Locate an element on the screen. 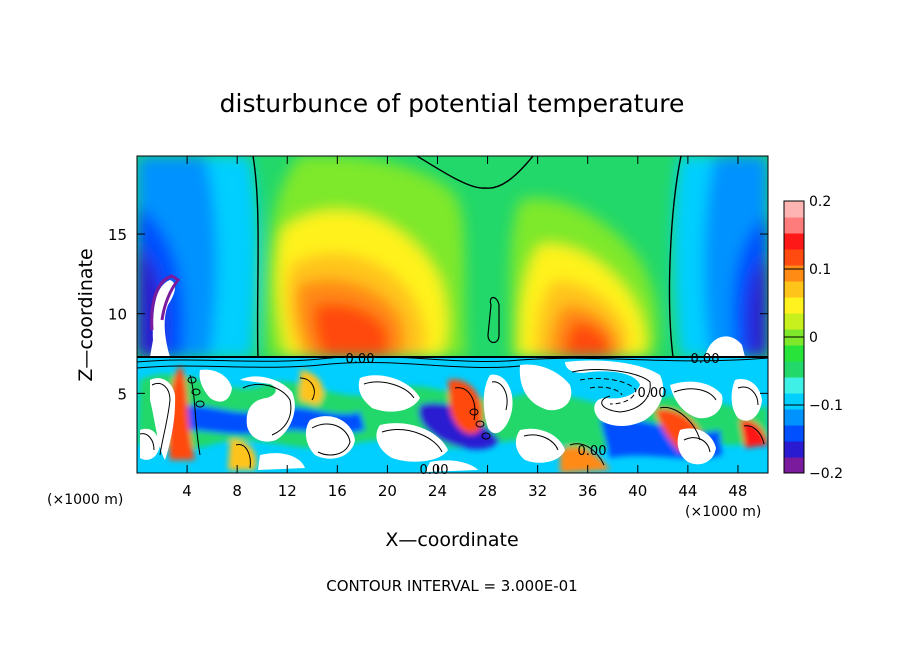 This screenshot has width=904, height=654. x-tick-label: 20 is located at coordinates (387, 491).